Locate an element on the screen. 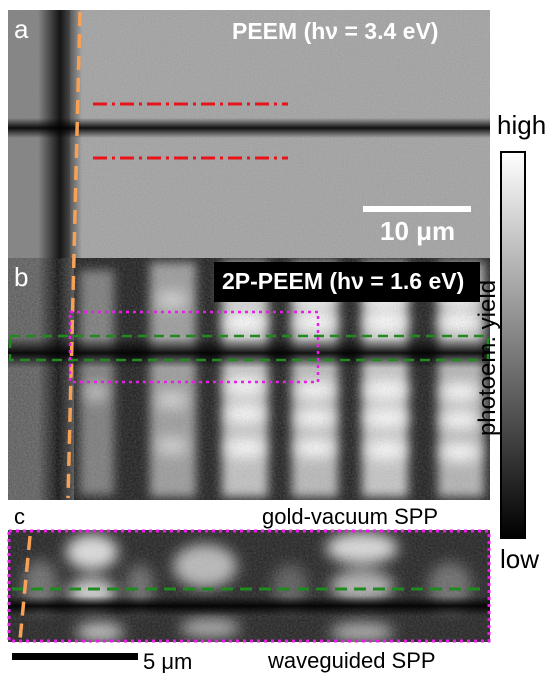 The width and height of the screenshot is (556, 675). panel-a-title: PEEM (hν = 3.4 eV) is located at coordinates (335, 31).